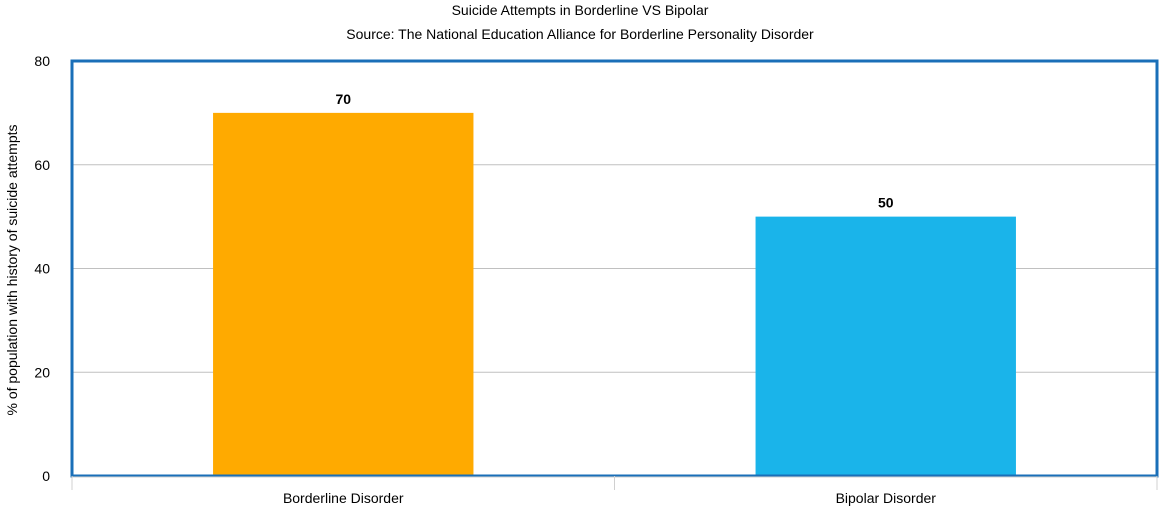 This screenshot has width=1169, height=530. Describe the element at coordinates (42, 165) in the screenshot. I see `y-tick-label: 60` at that location.